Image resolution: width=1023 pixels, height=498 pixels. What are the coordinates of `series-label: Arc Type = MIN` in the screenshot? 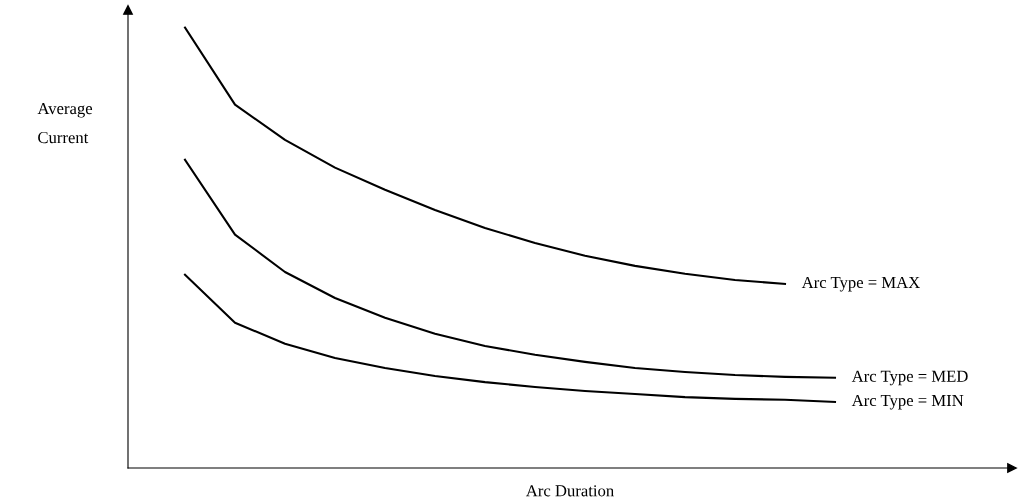 It's located at (907, 402).